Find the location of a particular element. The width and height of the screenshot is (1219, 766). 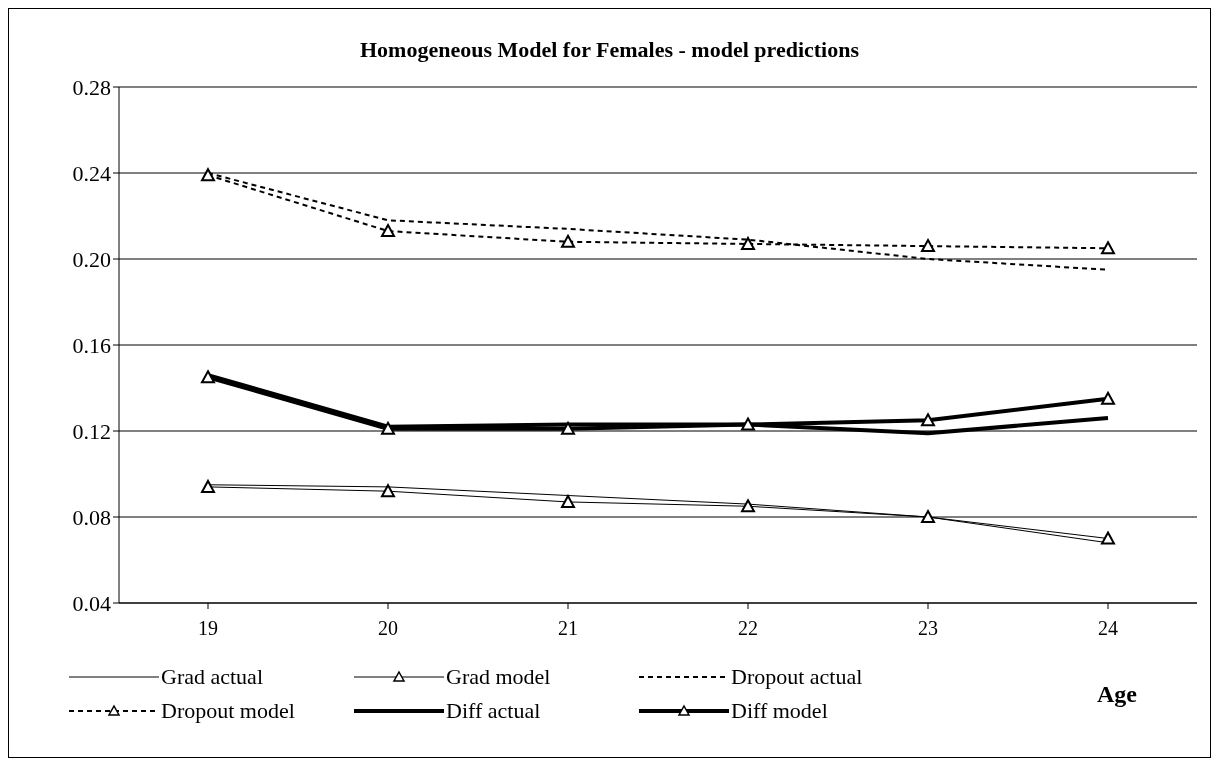

x-axis-title: Age is located at coordinates (1117, 694).